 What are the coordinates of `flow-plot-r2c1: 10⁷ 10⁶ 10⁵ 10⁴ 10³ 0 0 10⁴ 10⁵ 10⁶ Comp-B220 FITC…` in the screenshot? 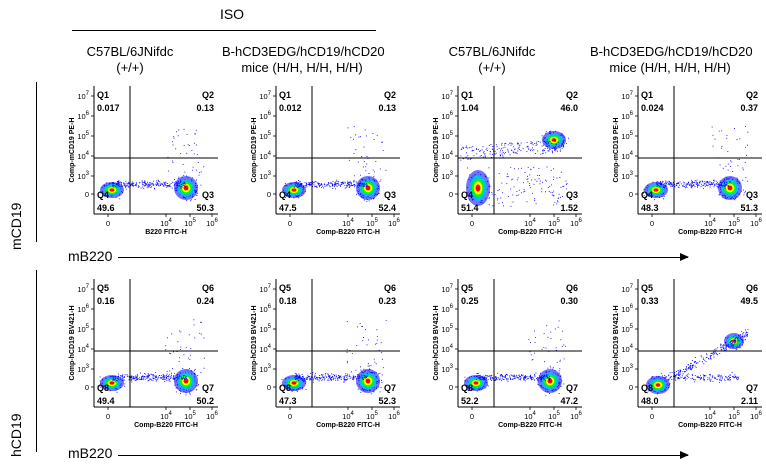 It's located at (143, 352).